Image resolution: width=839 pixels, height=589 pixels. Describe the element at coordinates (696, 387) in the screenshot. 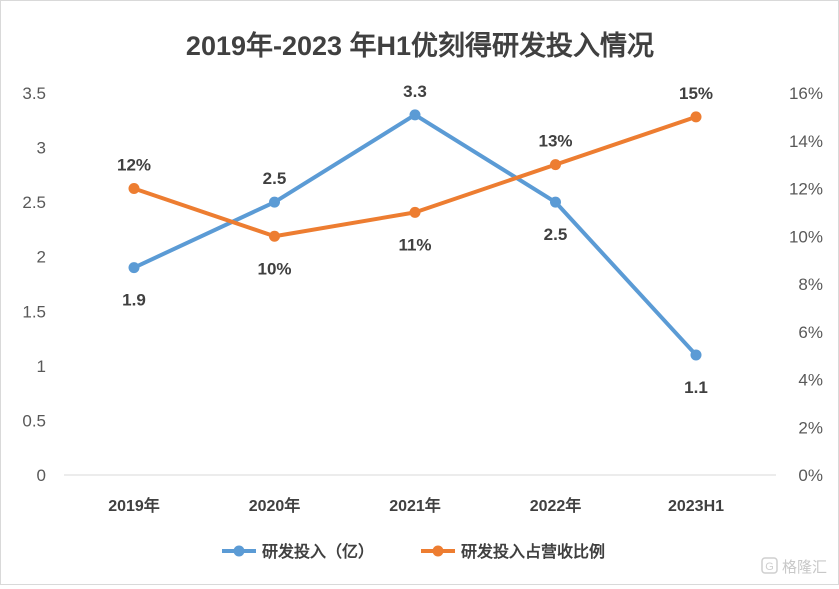

I see `data-label: 1.1` at that location.